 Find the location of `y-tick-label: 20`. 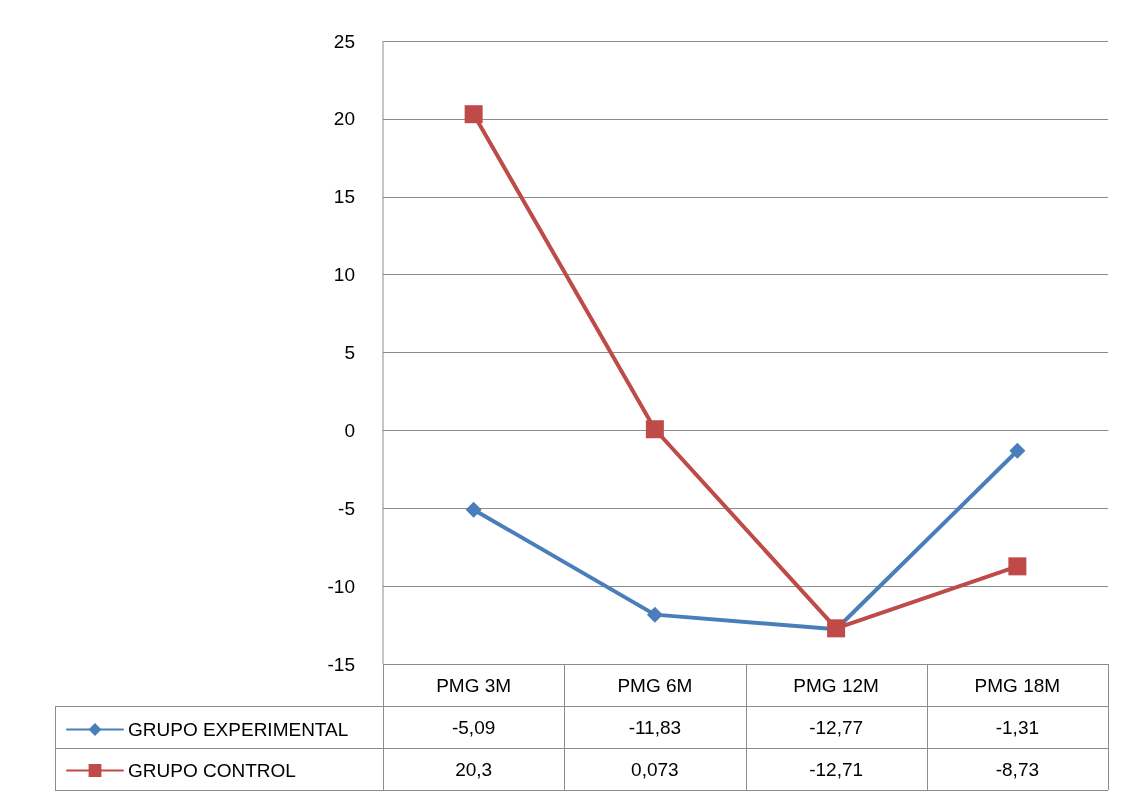

y-tick-label: 20 is located at coordinates (344, 119).